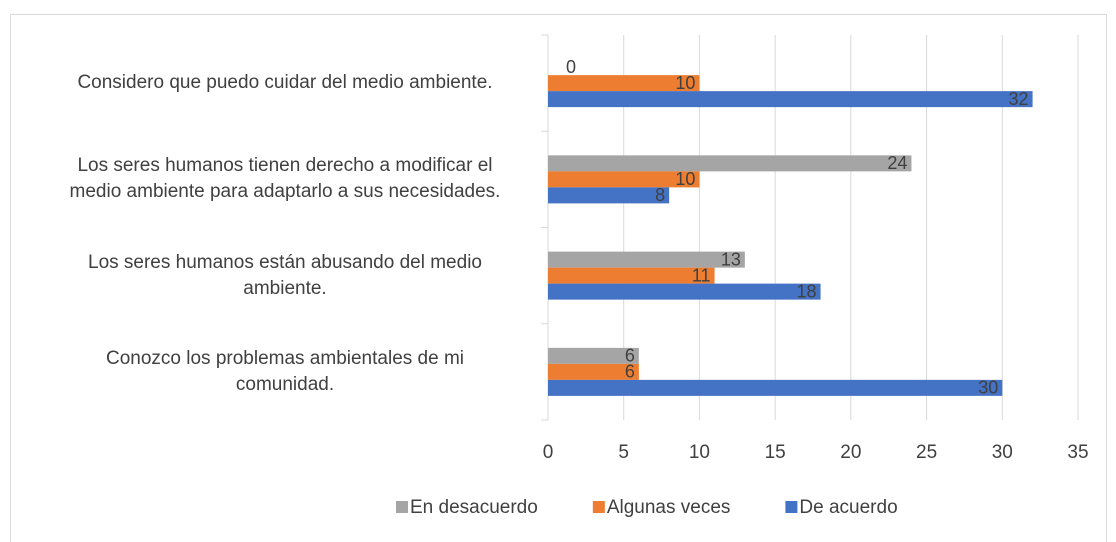 The width and height of the screenshot is (1116, 542). What do you see at coordinates (669, 507) in the screenshot?
I see `legend-label: Algunas veces` at bounding box center [669, 507].